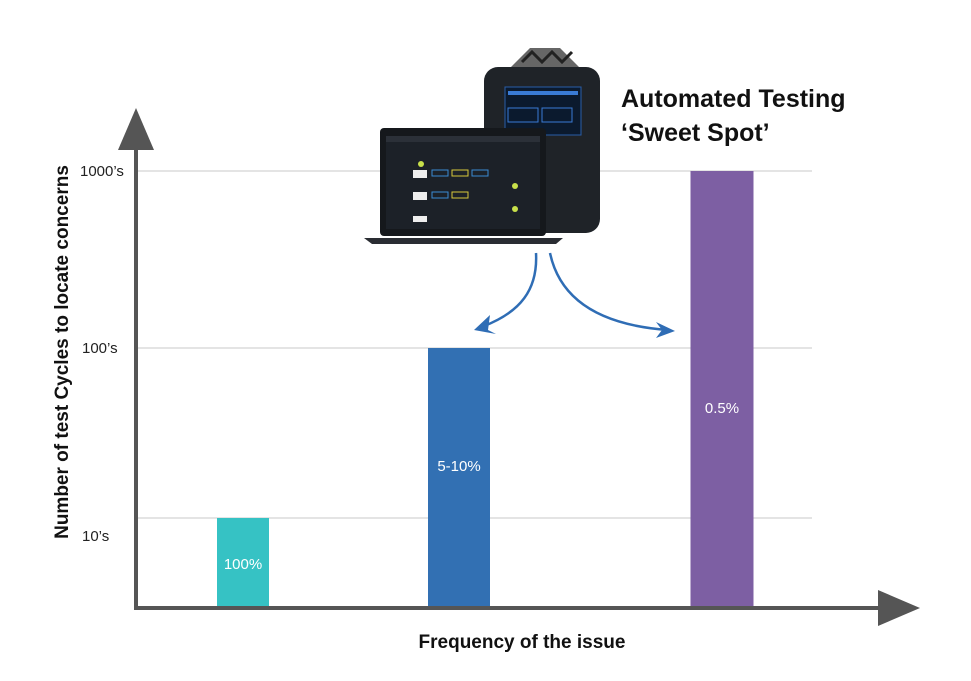 The width and height of the screenshot is (971, 681). I want to click on bar-data-label: 5-10%, so click(458, 466).